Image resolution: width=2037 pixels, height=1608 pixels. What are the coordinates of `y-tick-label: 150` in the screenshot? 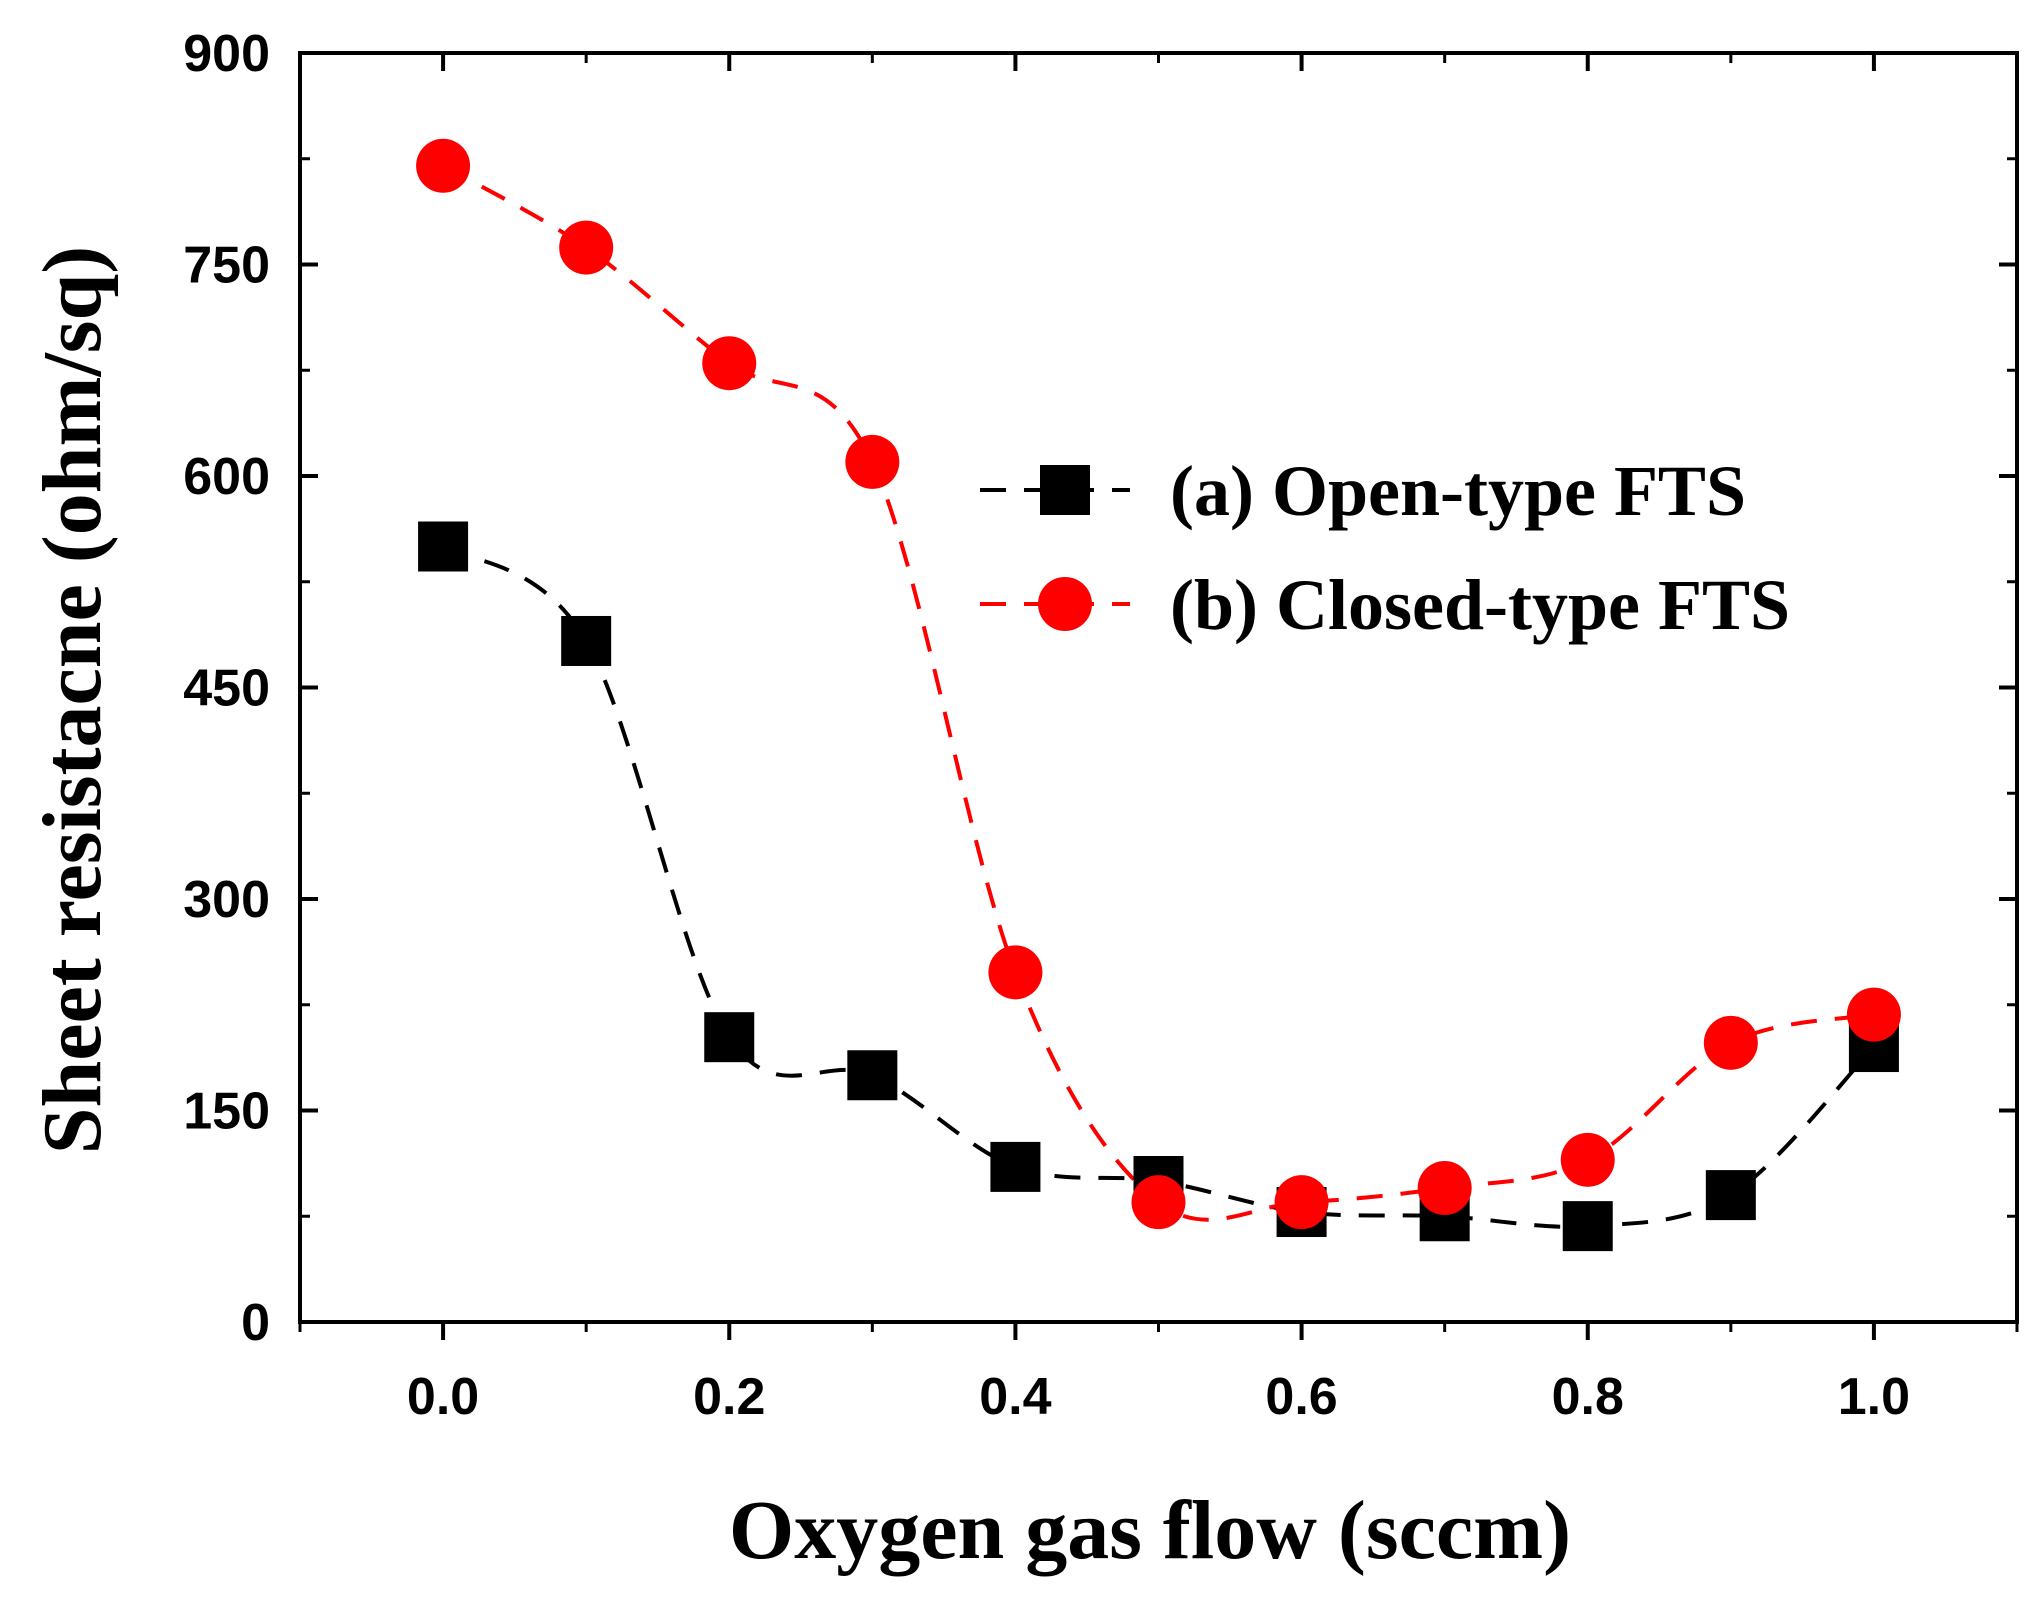 It's located at (226, 1112).